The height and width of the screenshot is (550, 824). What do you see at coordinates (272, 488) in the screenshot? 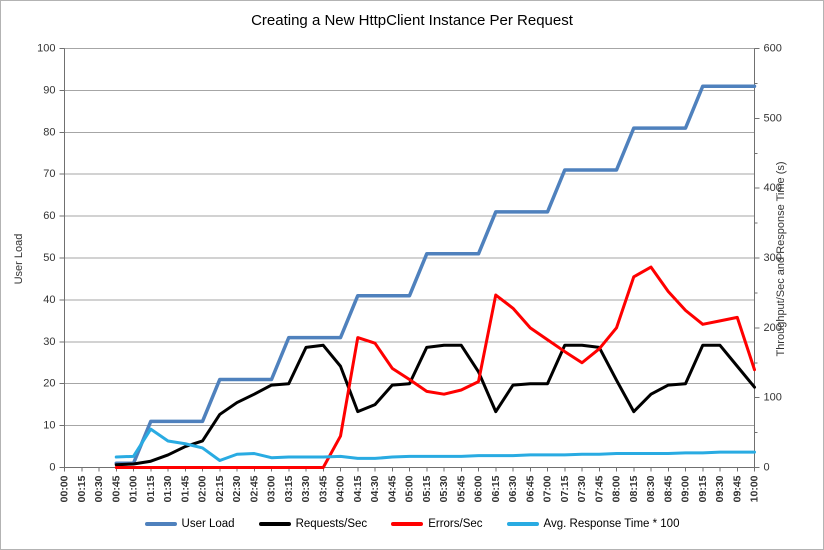
I see `x-axis-tick-label: 03:00` at bounding box center [272, 488].